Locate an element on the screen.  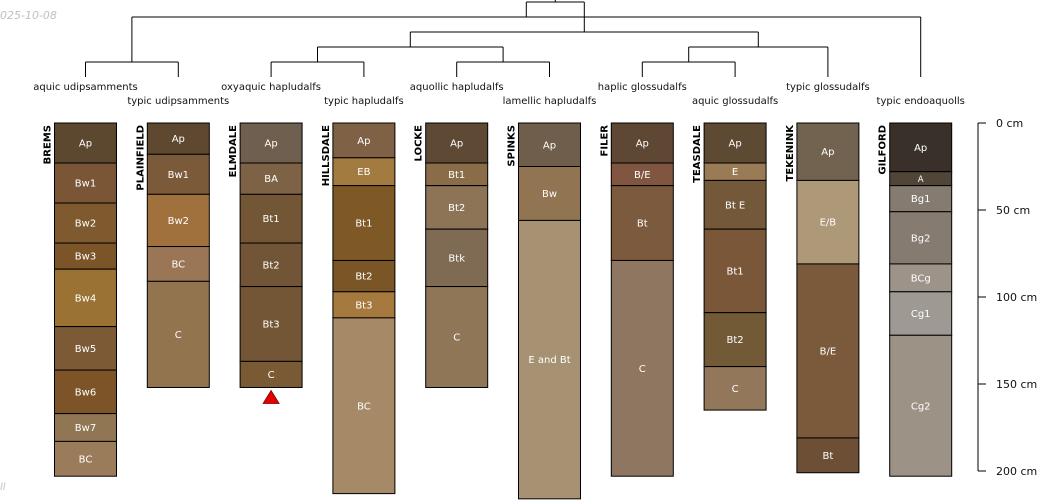
footer-mark: ll is located at coordinates (3, 487).